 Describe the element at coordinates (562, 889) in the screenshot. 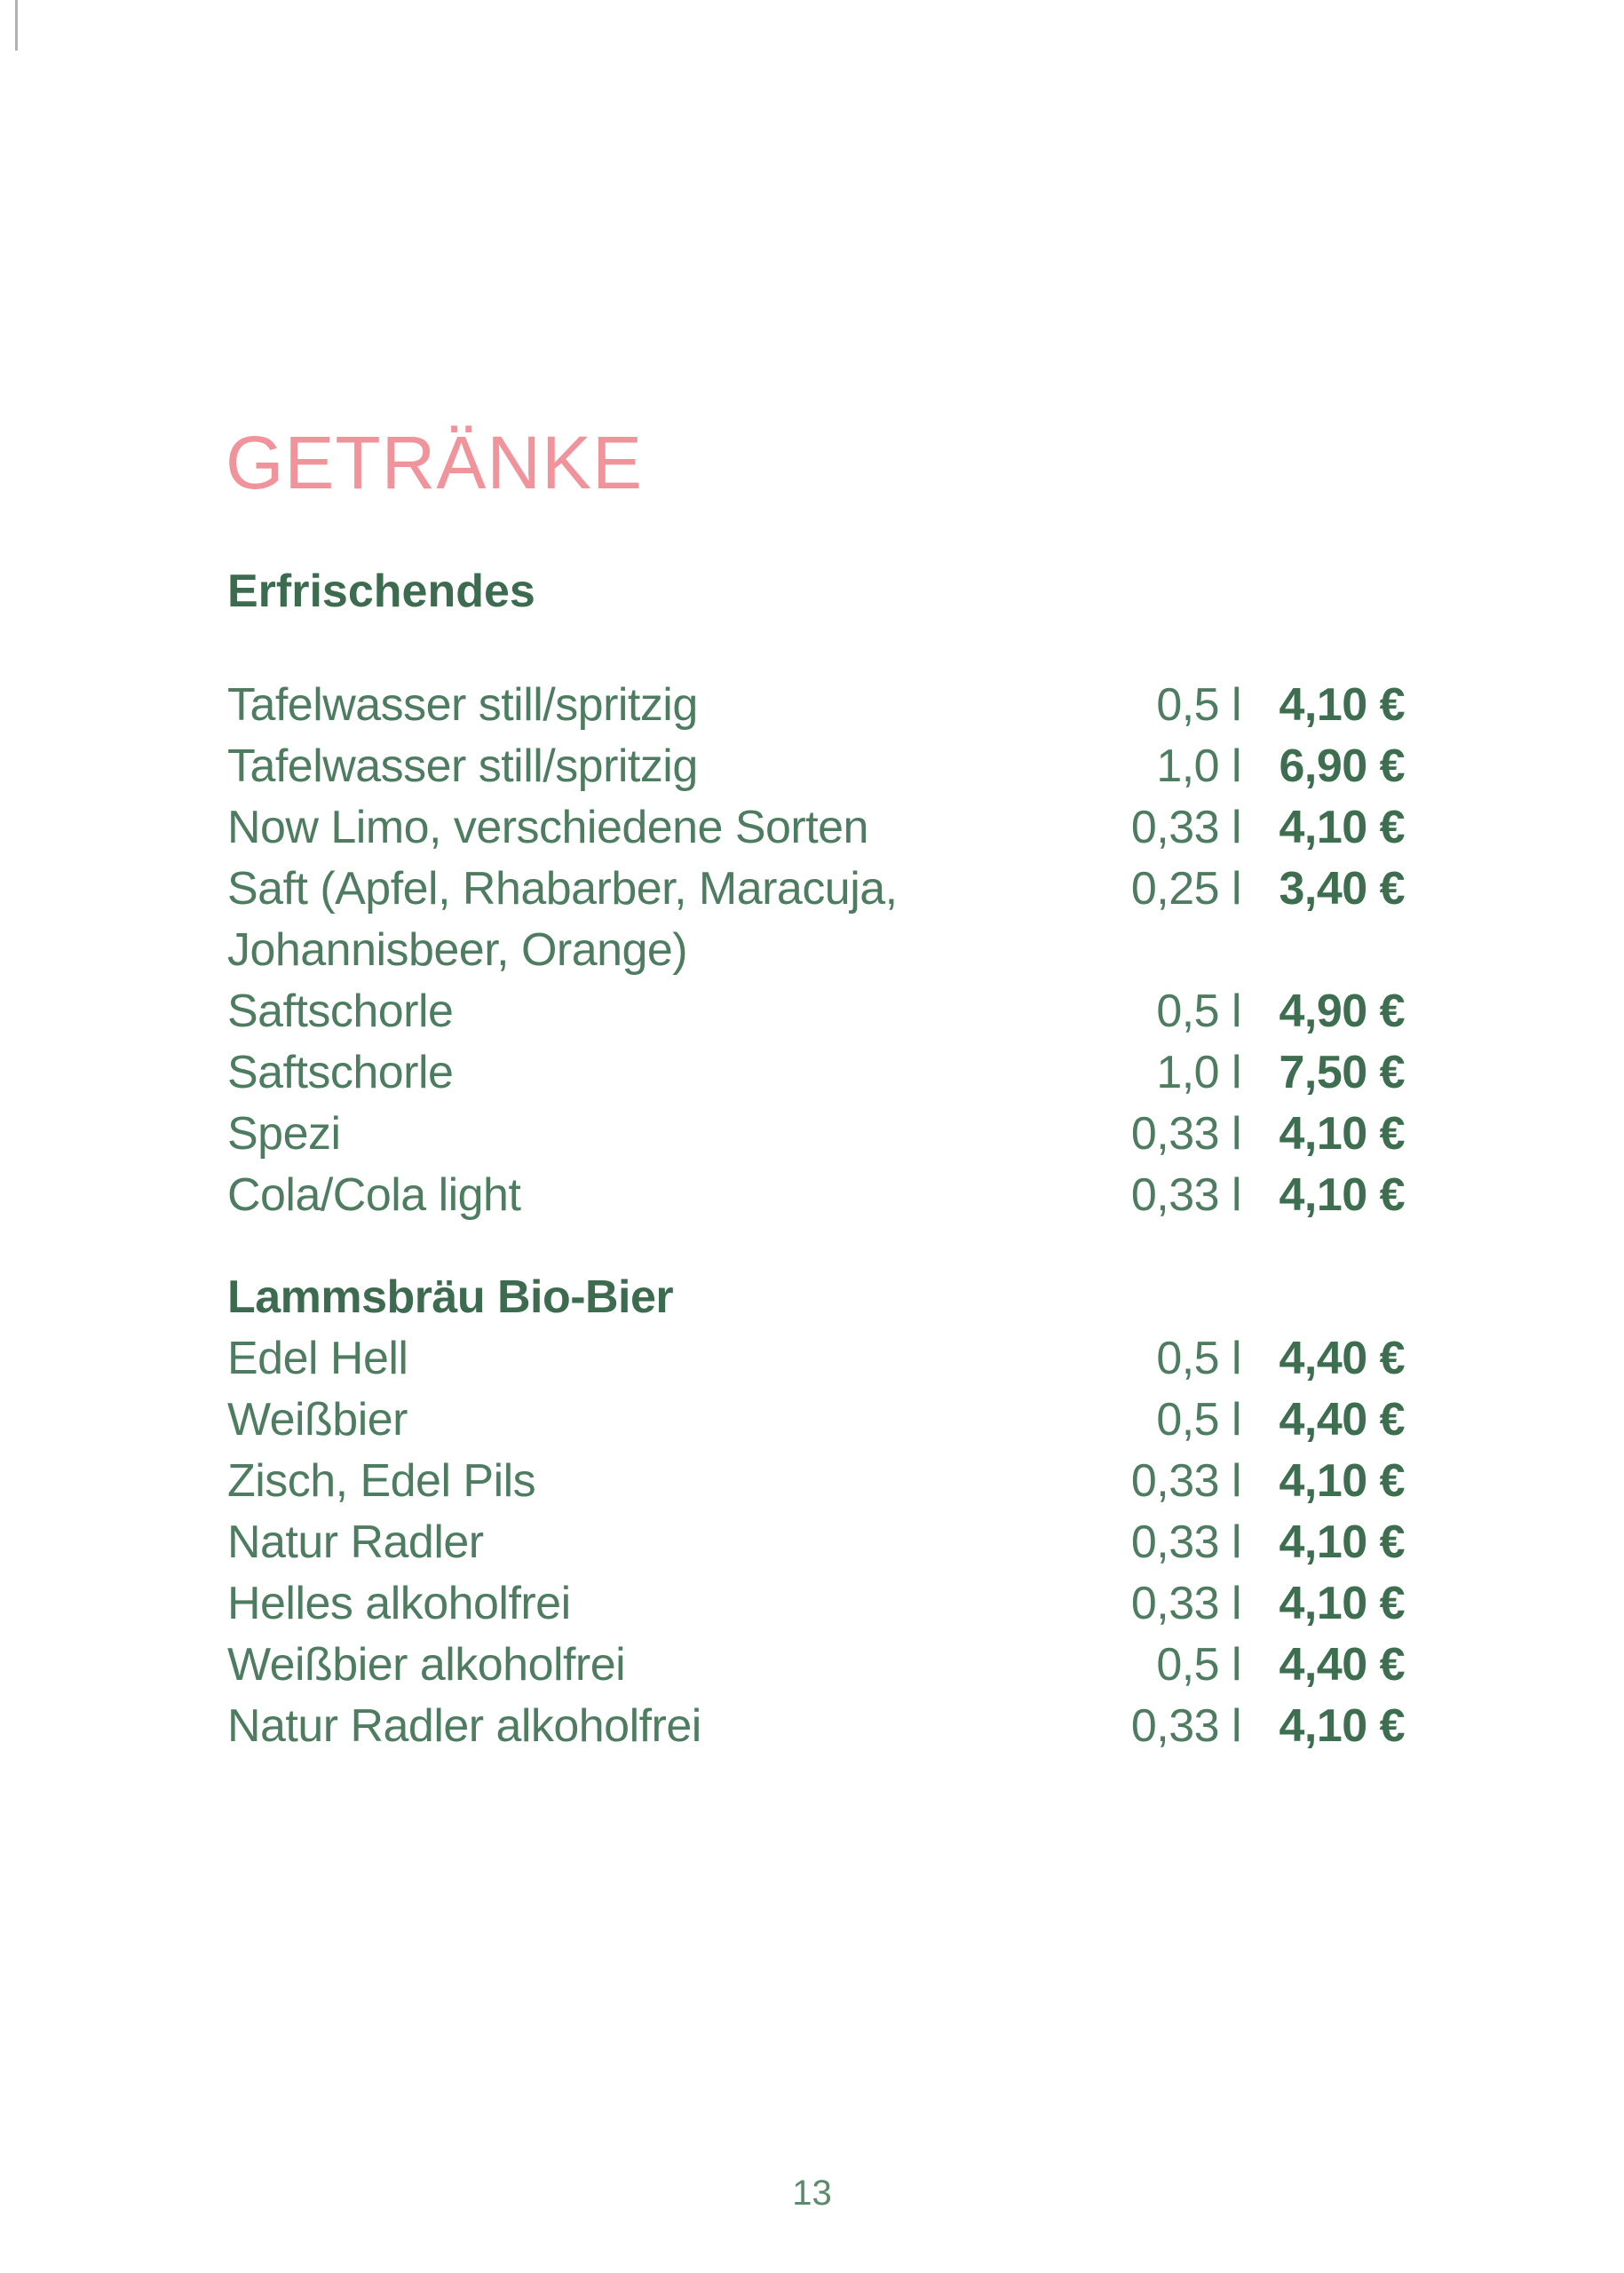

I see `item-name: Saft (Apfel, Rhabarber, Maracuja,` at that location.